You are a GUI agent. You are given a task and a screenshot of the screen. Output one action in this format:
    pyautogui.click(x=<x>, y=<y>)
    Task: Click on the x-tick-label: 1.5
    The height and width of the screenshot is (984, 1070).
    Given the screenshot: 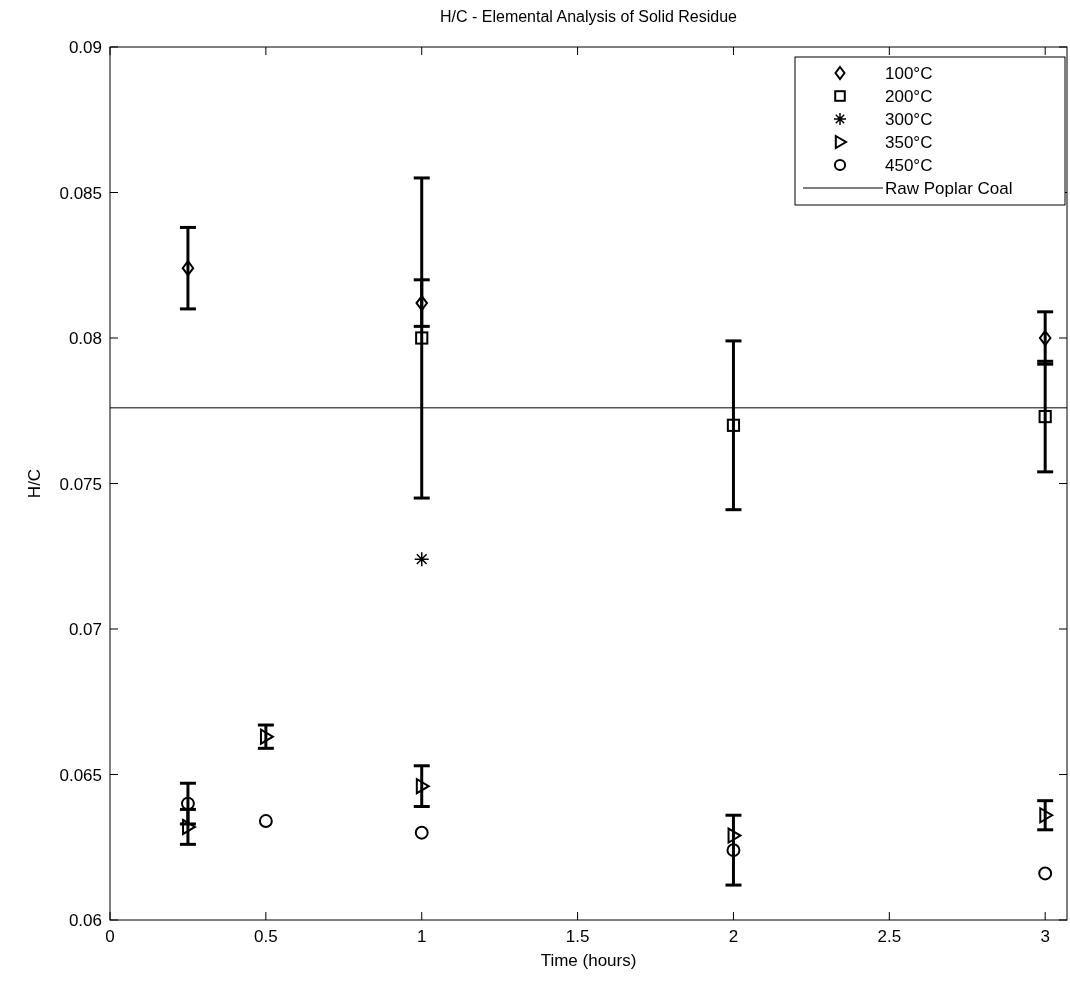 What is the action you would take?
    pyautogui.click(x=577, y=936)
    